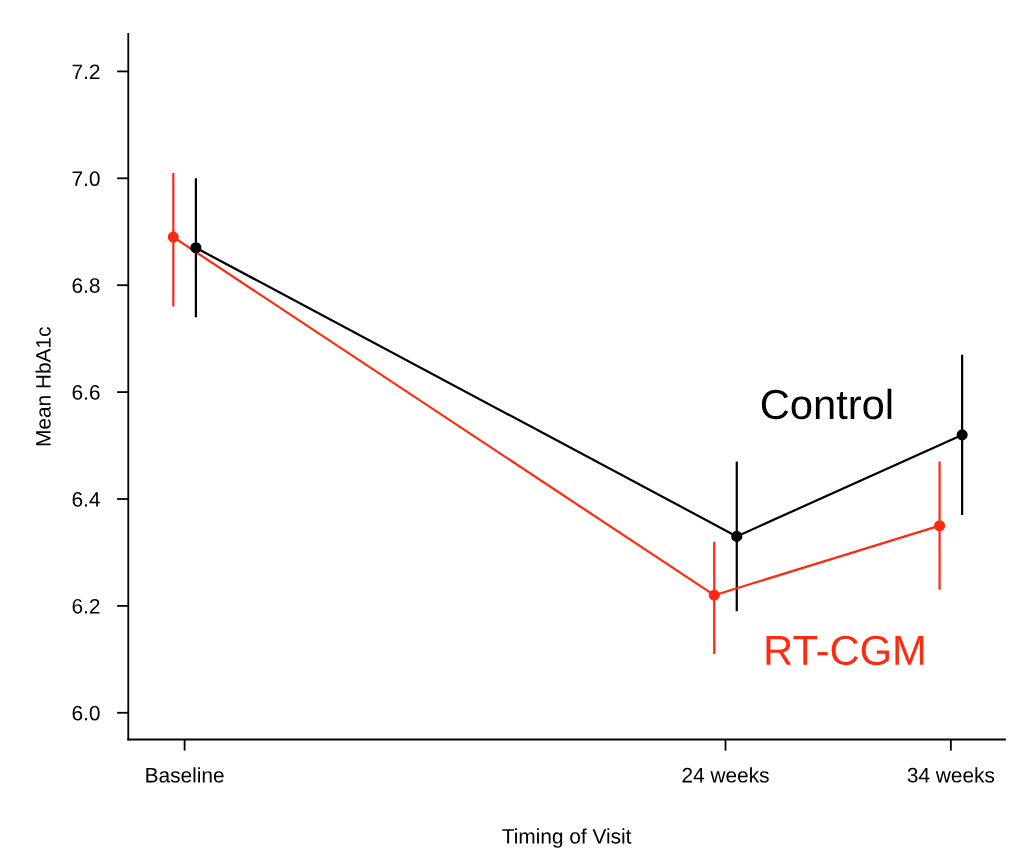 Image resolution: width=1010 pixels, height=850 pixels. What do you see at coordinates (951, 775) in the screenshot?
I see `x-tick-label: 34 weeks` at bounding box center [951, 775].